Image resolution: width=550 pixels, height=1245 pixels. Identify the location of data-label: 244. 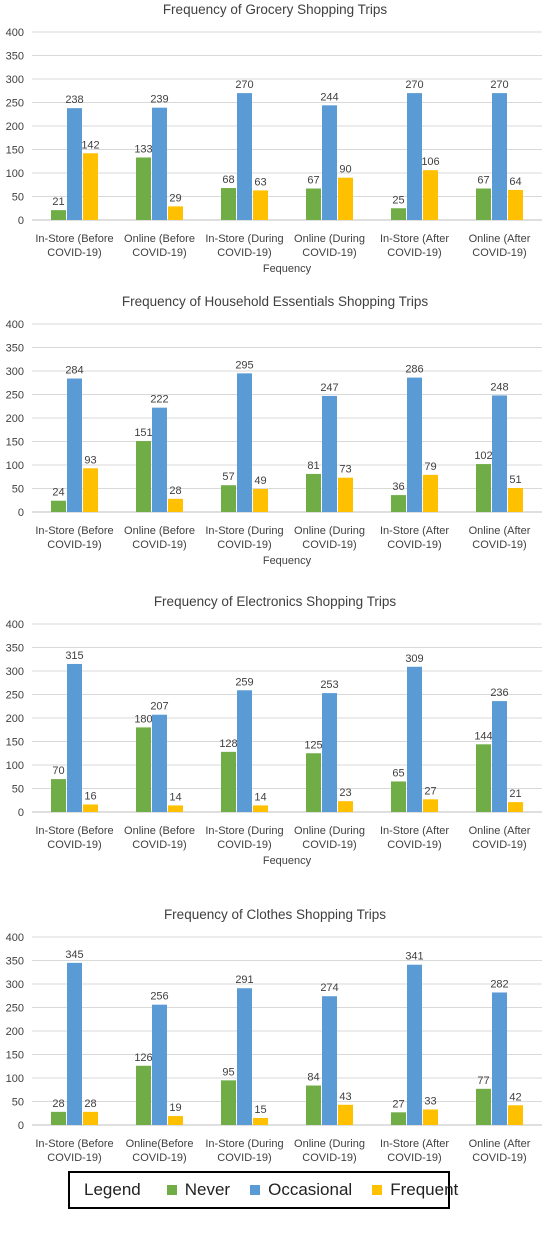
(329, 97).